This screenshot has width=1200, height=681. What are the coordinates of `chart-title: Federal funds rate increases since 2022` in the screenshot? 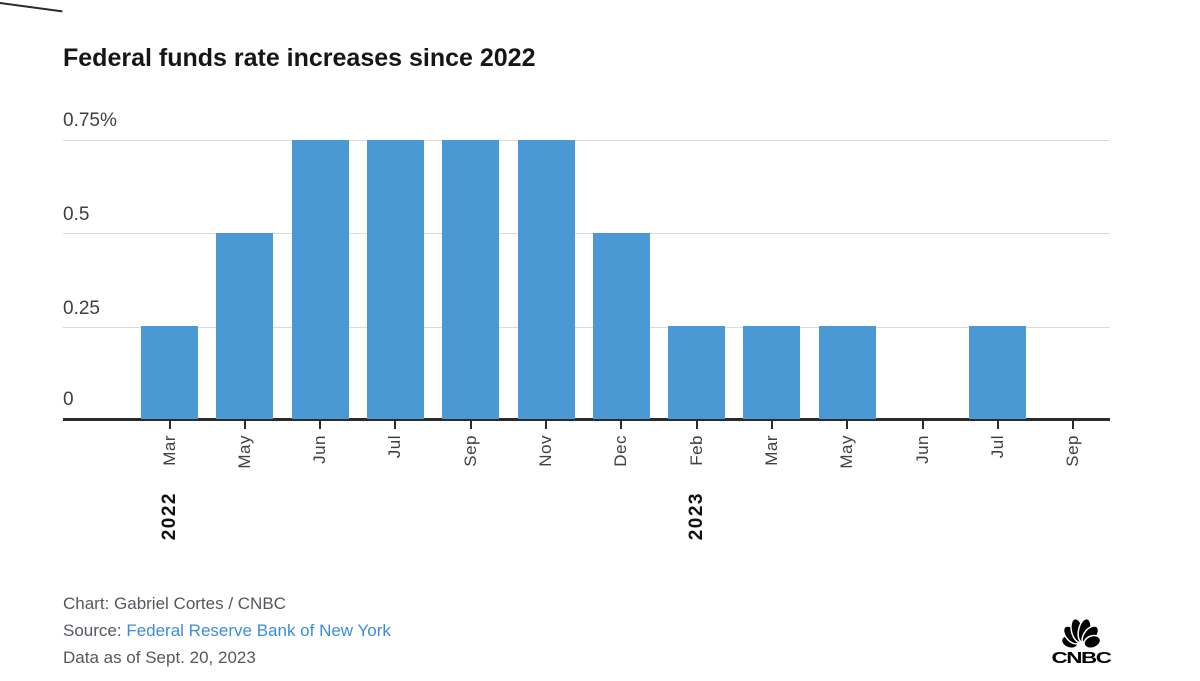 It's located at (299, 58).